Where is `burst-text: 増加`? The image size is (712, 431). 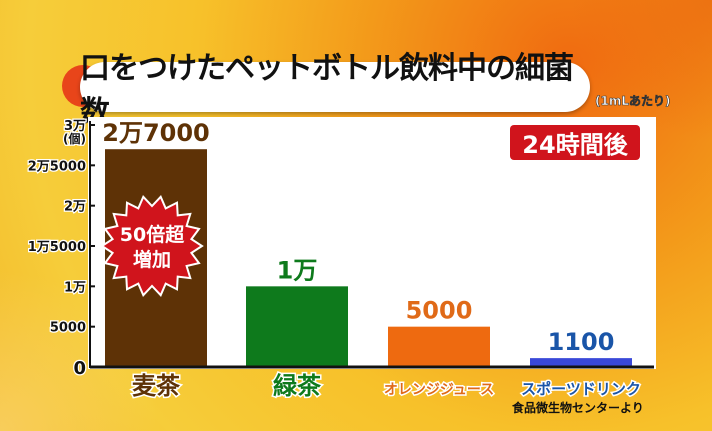 burst-text: 増加 is located at coordinates (152, 259).